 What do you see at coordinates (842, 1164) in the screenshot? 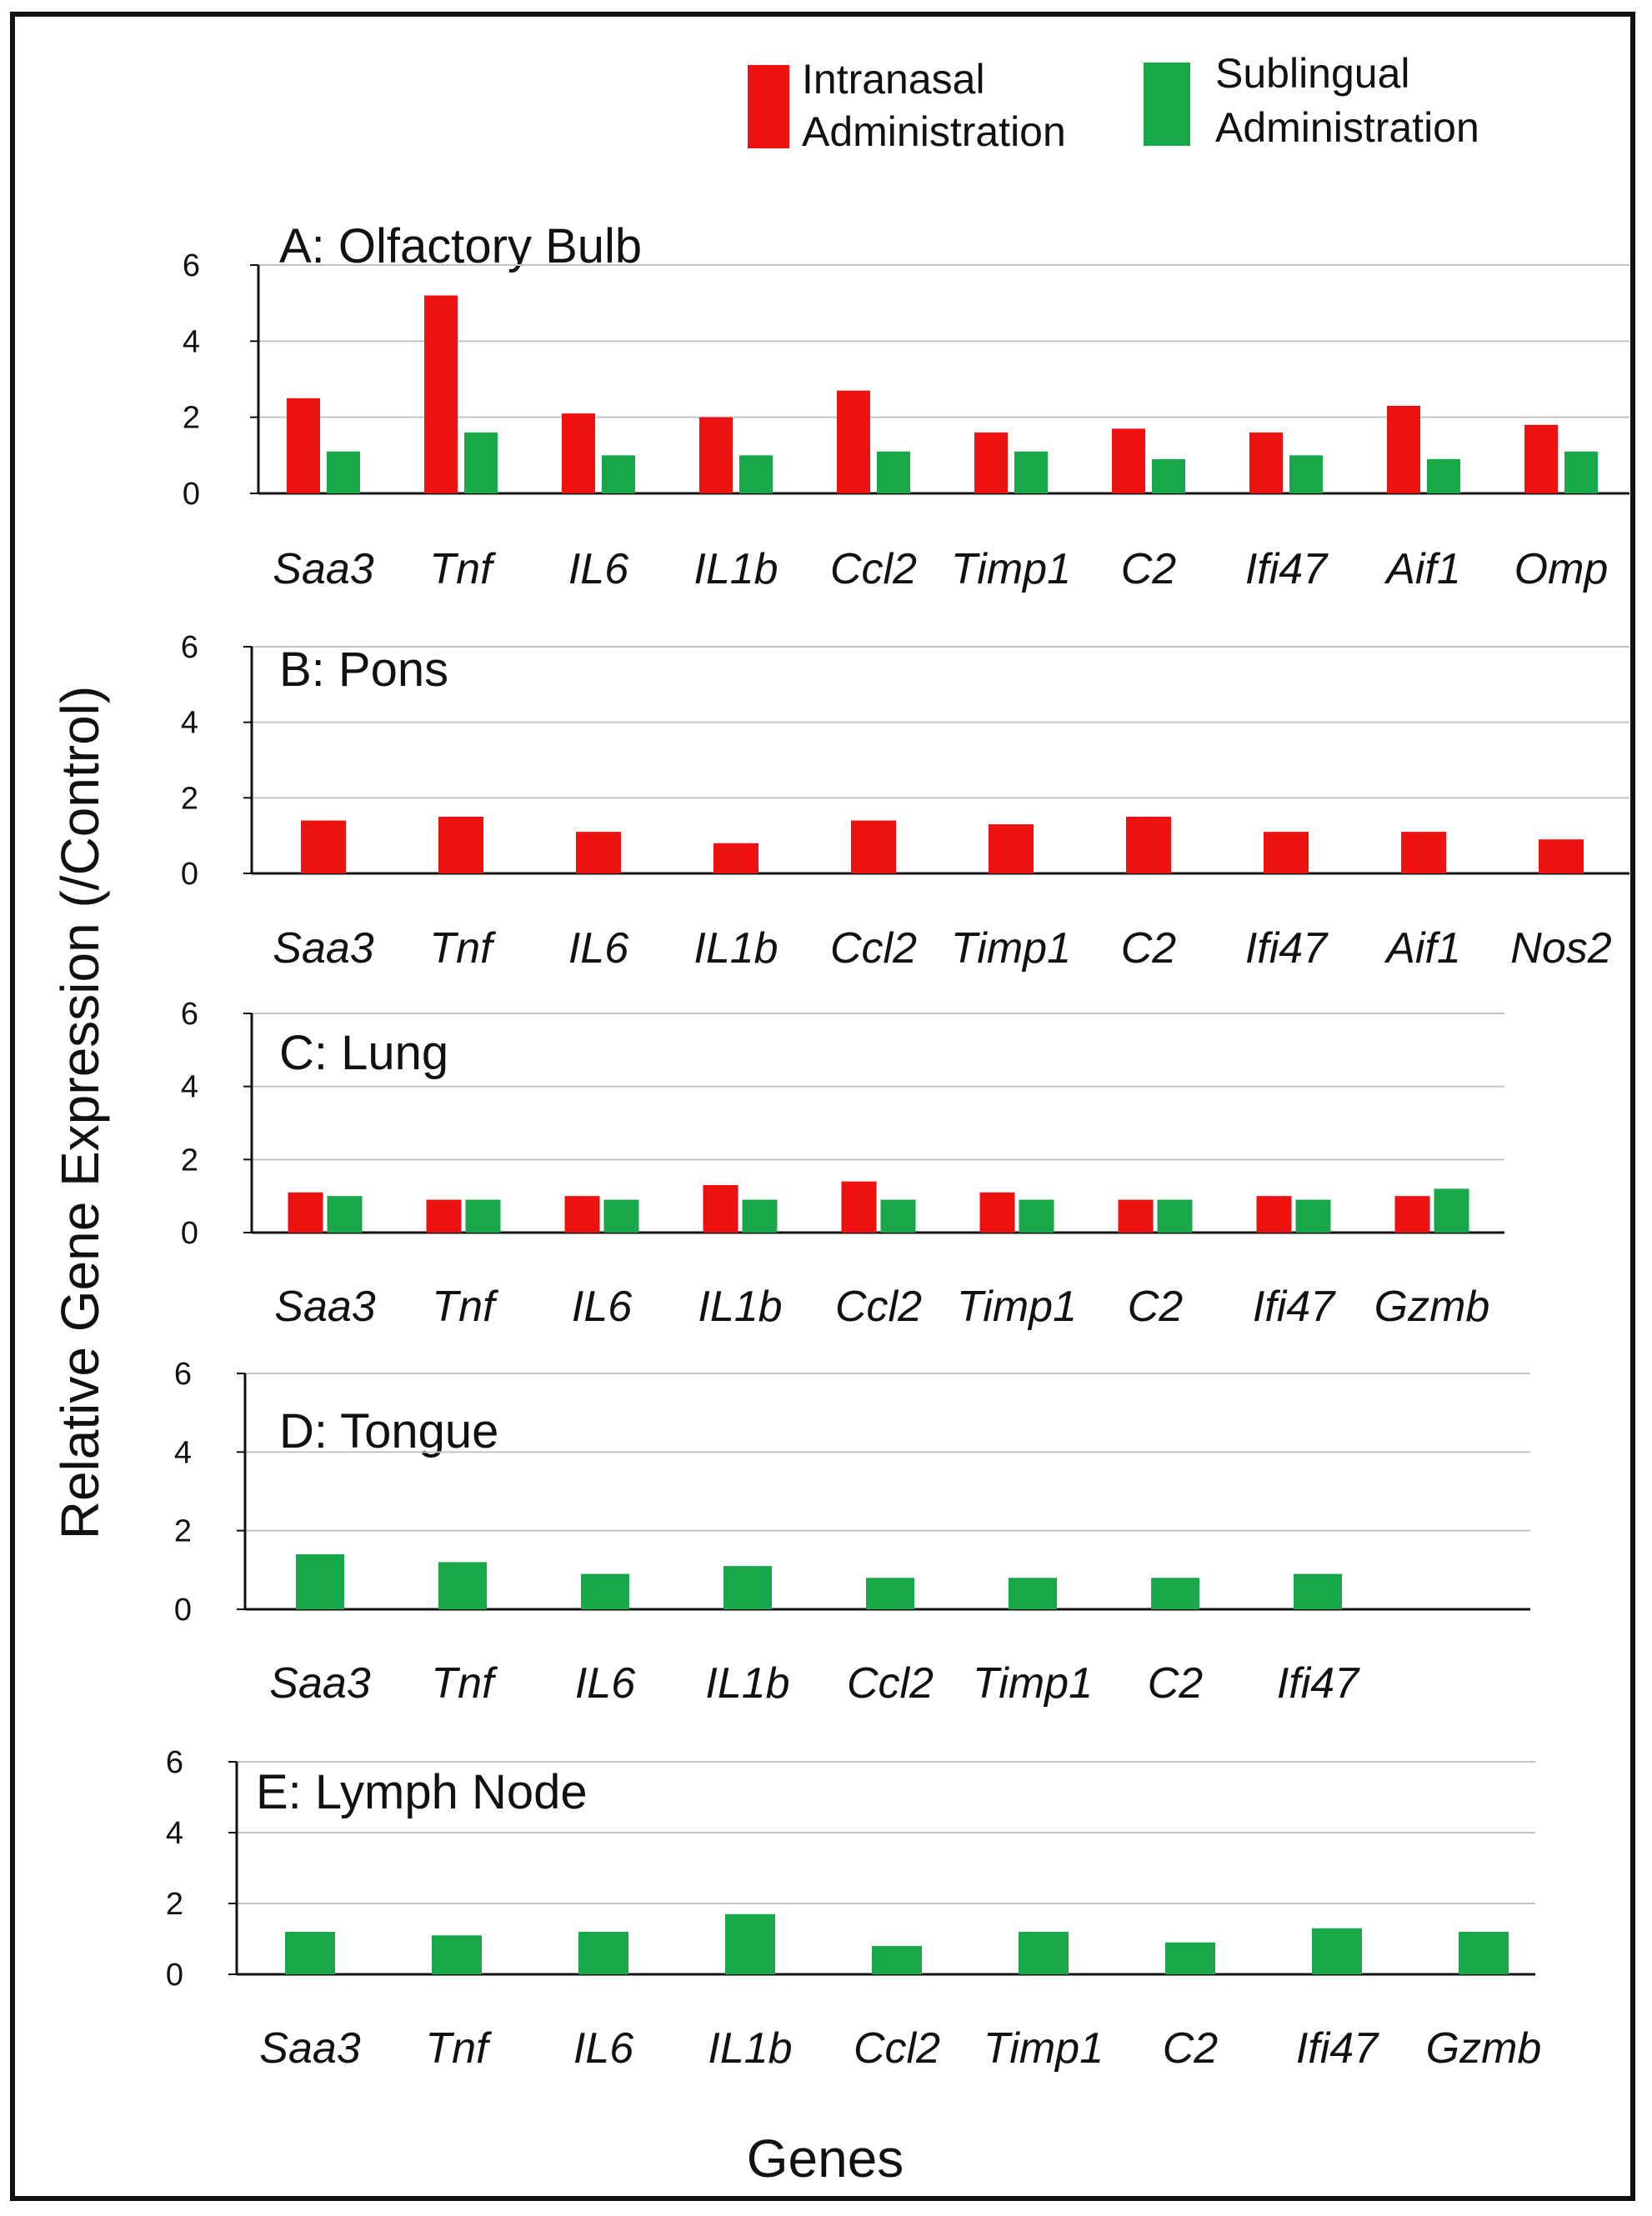
I see `panel-c-lung: 0 2 4 6 Saa3 Tnf IL6 IL1b Ccl2 Timp1 C2 Ifi47 Gzmb` at bounding box center [842, 1164].